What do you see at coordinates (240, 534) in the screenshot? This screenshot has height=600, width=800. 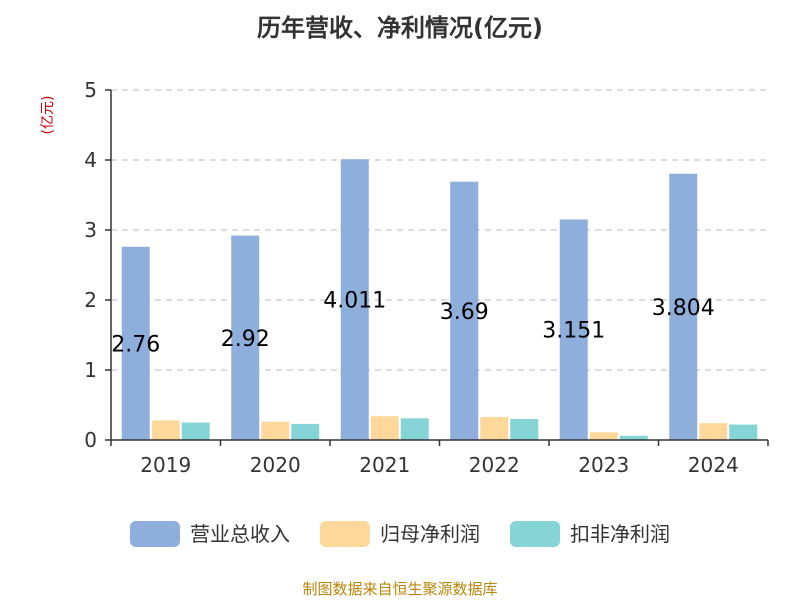 I see `legend-label: 营业总收入` at bounding box center [240, 534].